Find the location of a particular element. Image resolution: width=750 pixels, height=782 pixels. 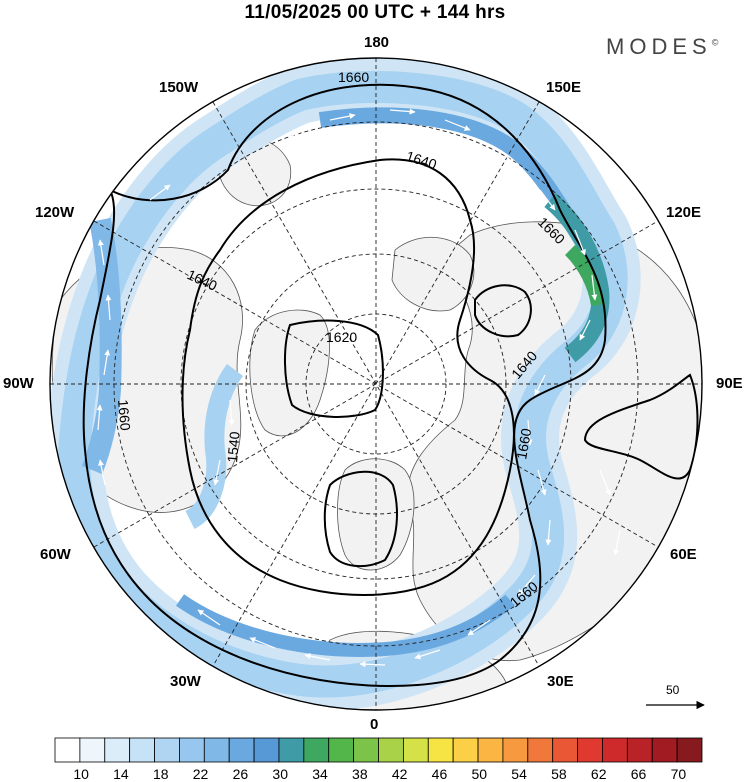

colorbar-tick-label: 14 is located at coordinates (121, 774).